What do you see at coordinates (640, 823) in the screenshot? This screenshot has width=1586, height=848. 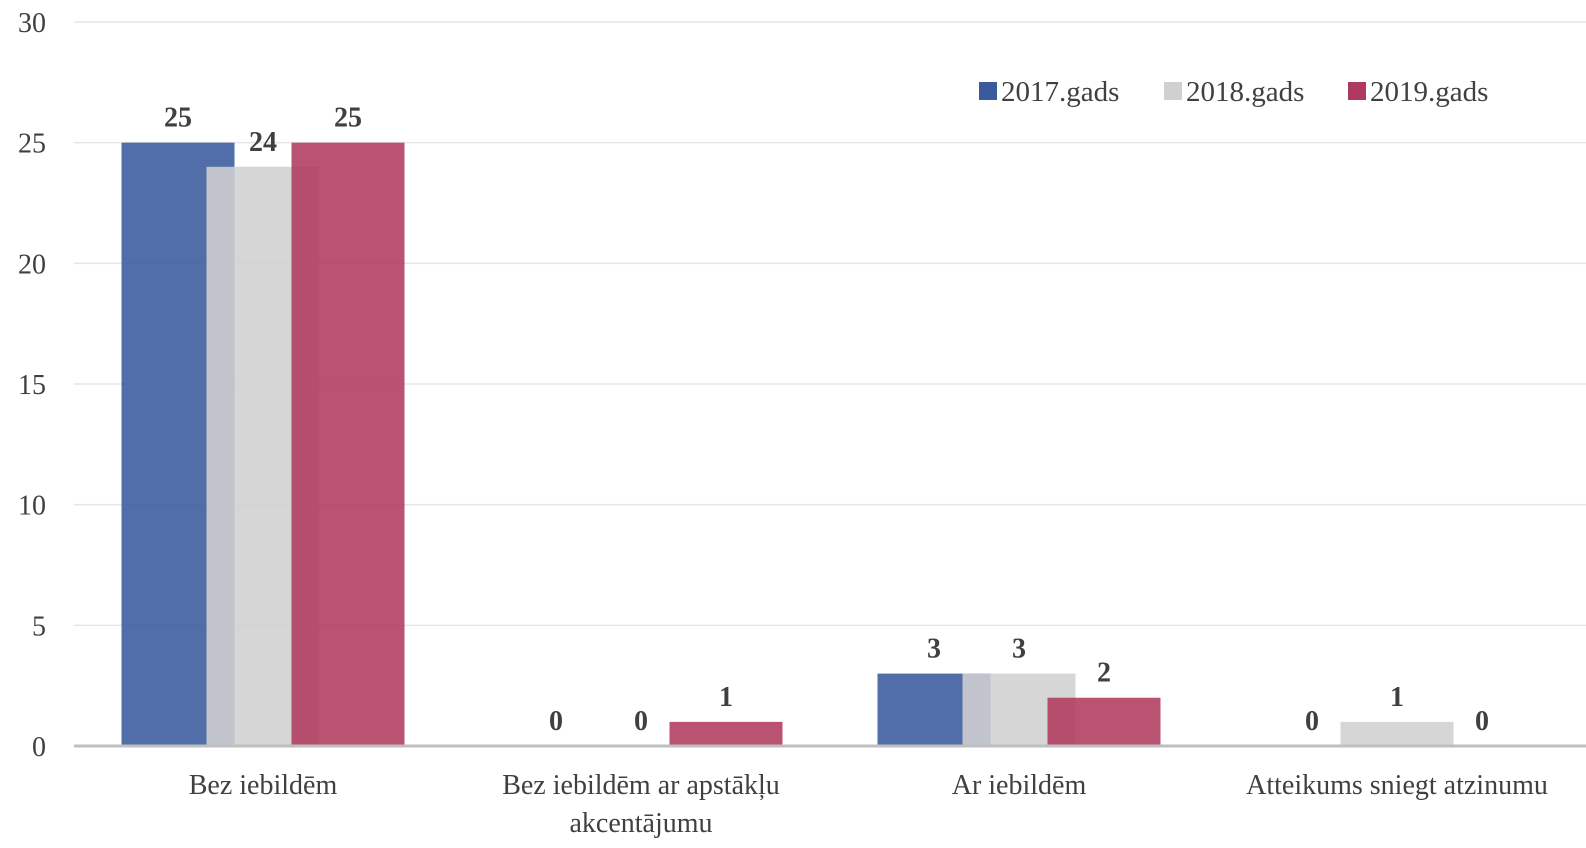 I see `category-label: akcentājumu` at bounding box center [640, 823].